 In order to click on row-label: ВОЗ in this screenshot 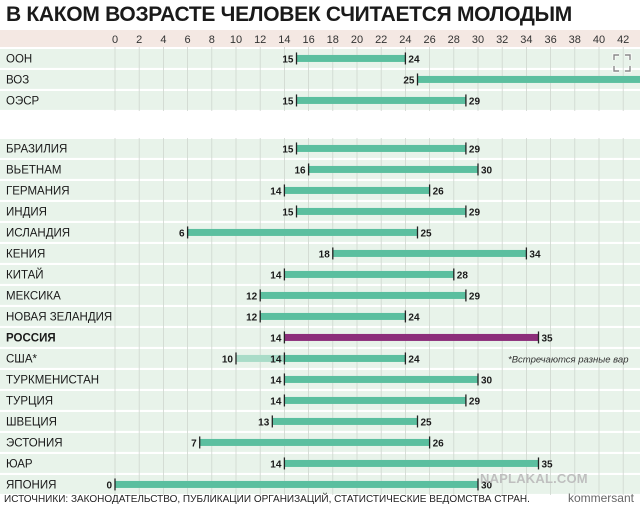, I will do `click(17, 80)`.